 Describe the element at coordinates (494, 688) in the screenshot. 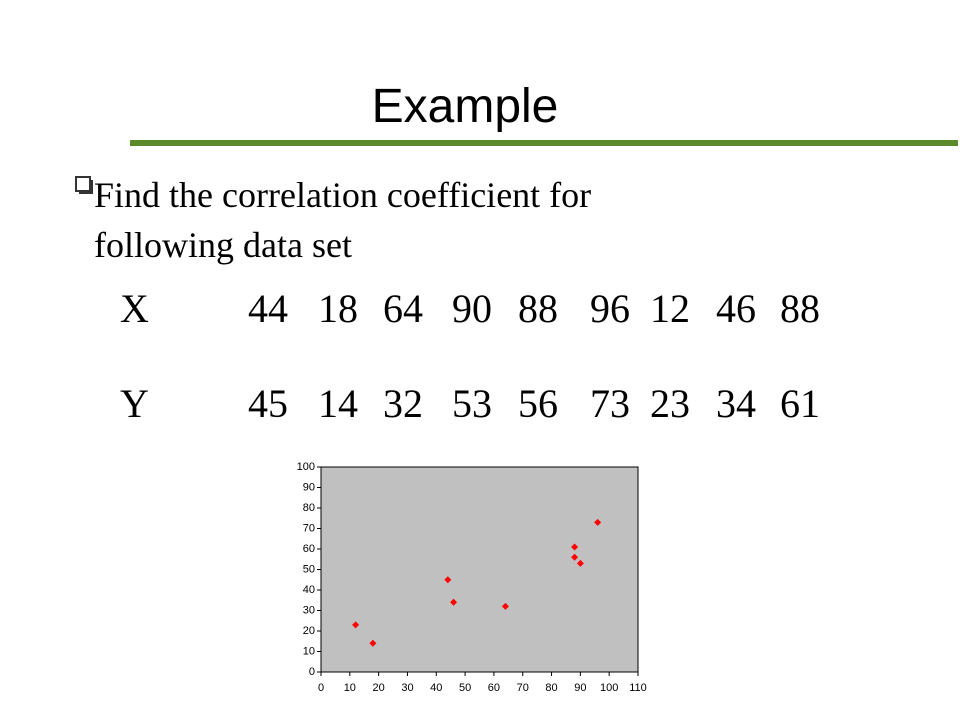

I see `x-tick-label: 60` at that location.